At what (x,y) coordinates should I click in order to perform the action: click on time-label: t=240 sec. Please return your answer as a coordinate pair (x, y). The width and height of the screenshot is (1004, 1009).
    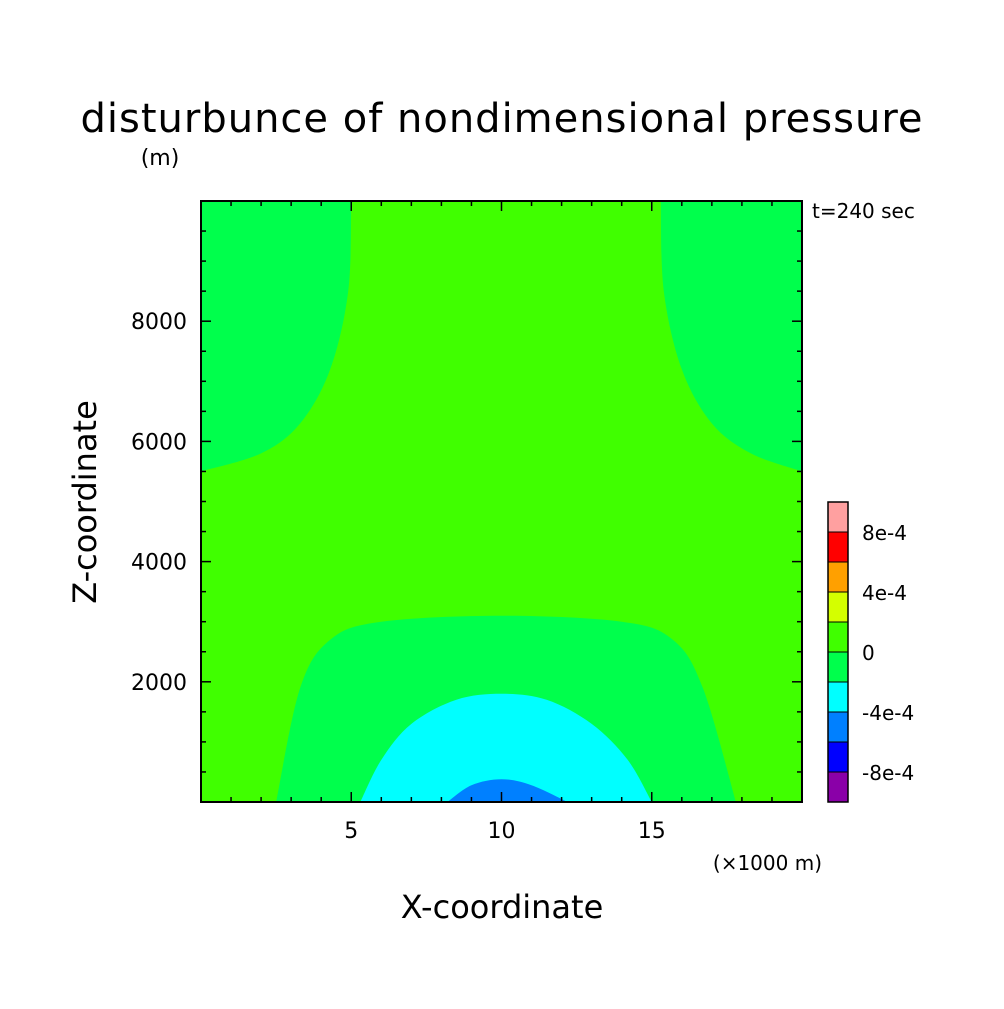
    Looking at the image, I should click on (863, 211).